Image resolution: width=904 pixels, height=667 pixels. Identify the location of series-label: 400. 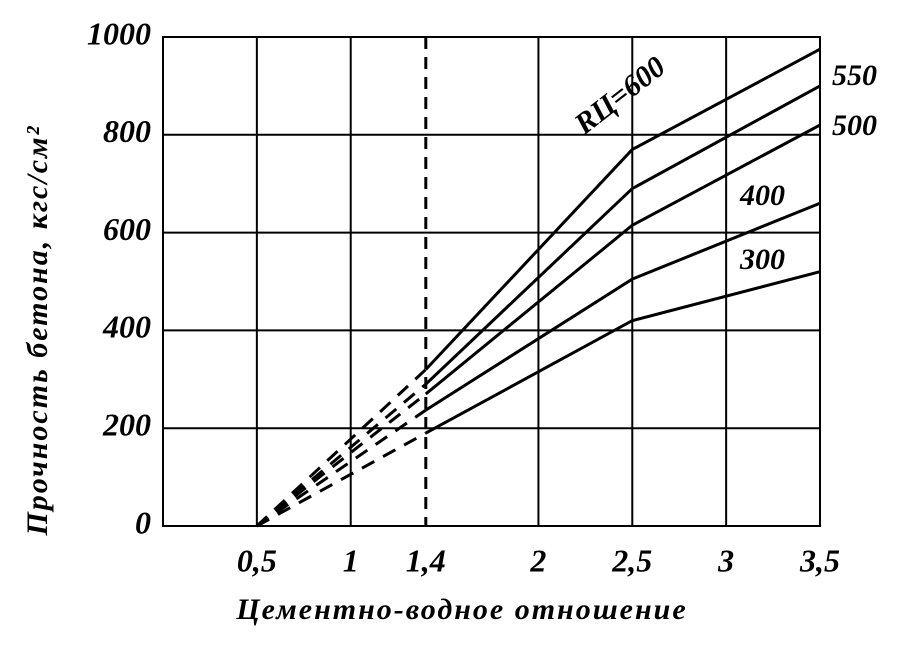
(762, 195).